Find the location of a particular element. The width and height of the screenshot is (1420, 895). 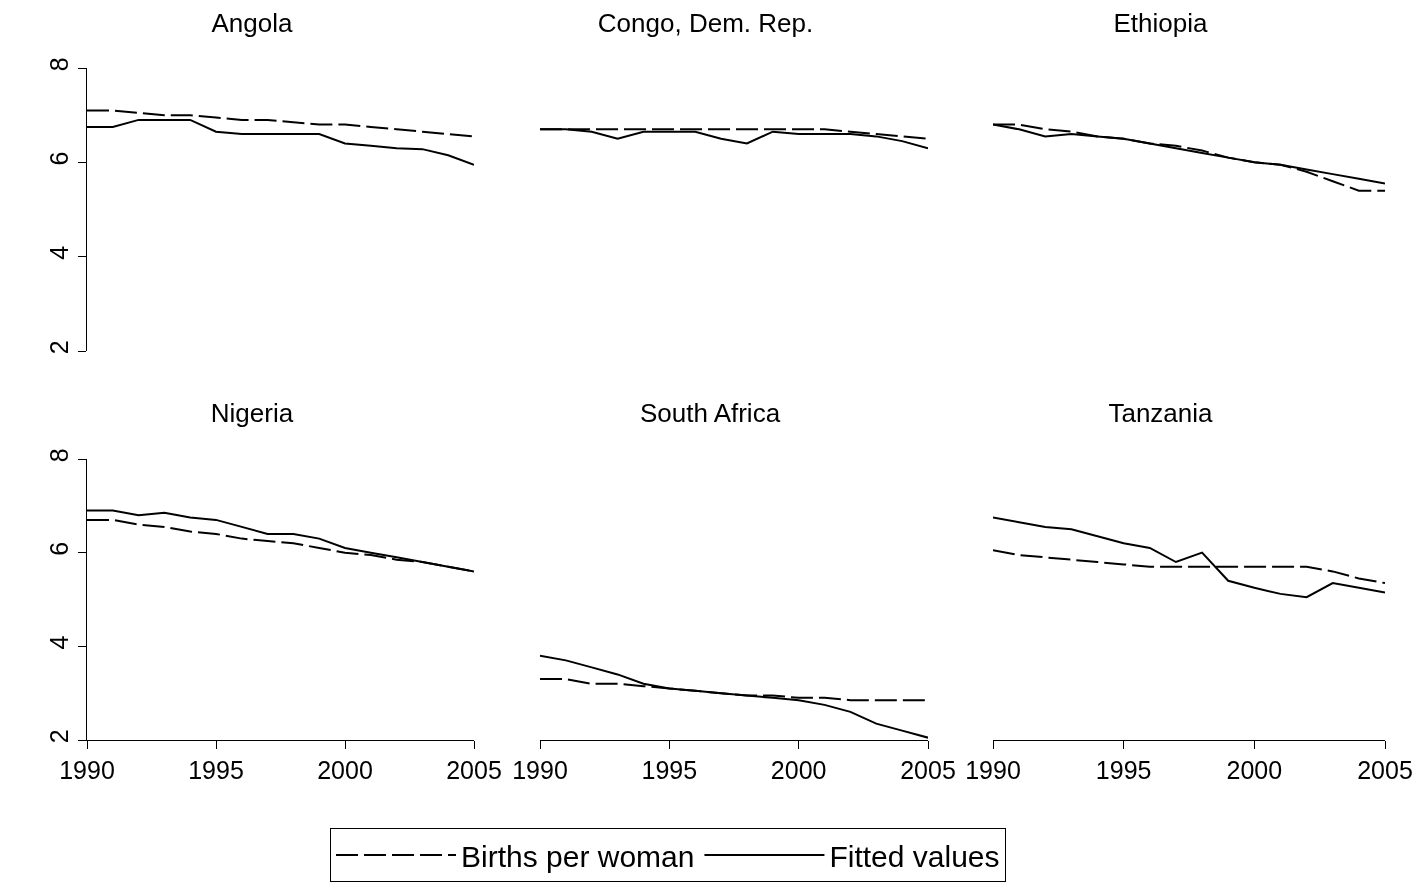

chart-title: Nigeria is located at coordinates (252, 413).